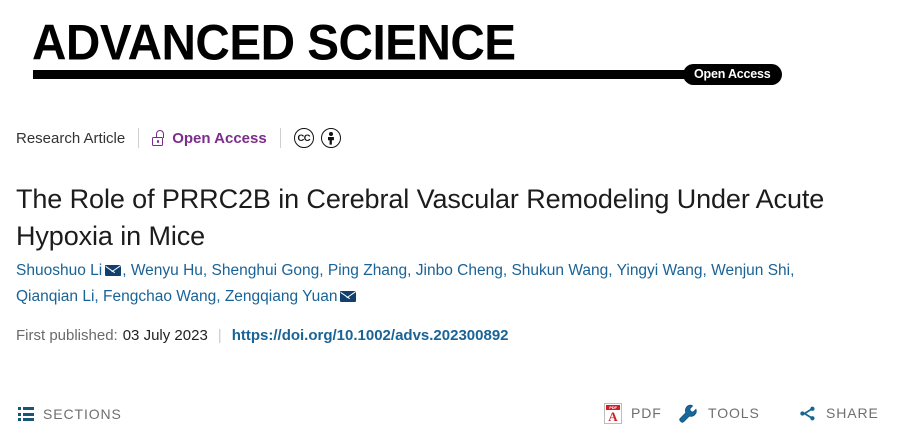 The image size is (901, 438). Describe the element at coordinates (166, 270) in the screenshot. I see `author-name: Wenyu Hu` at that location.